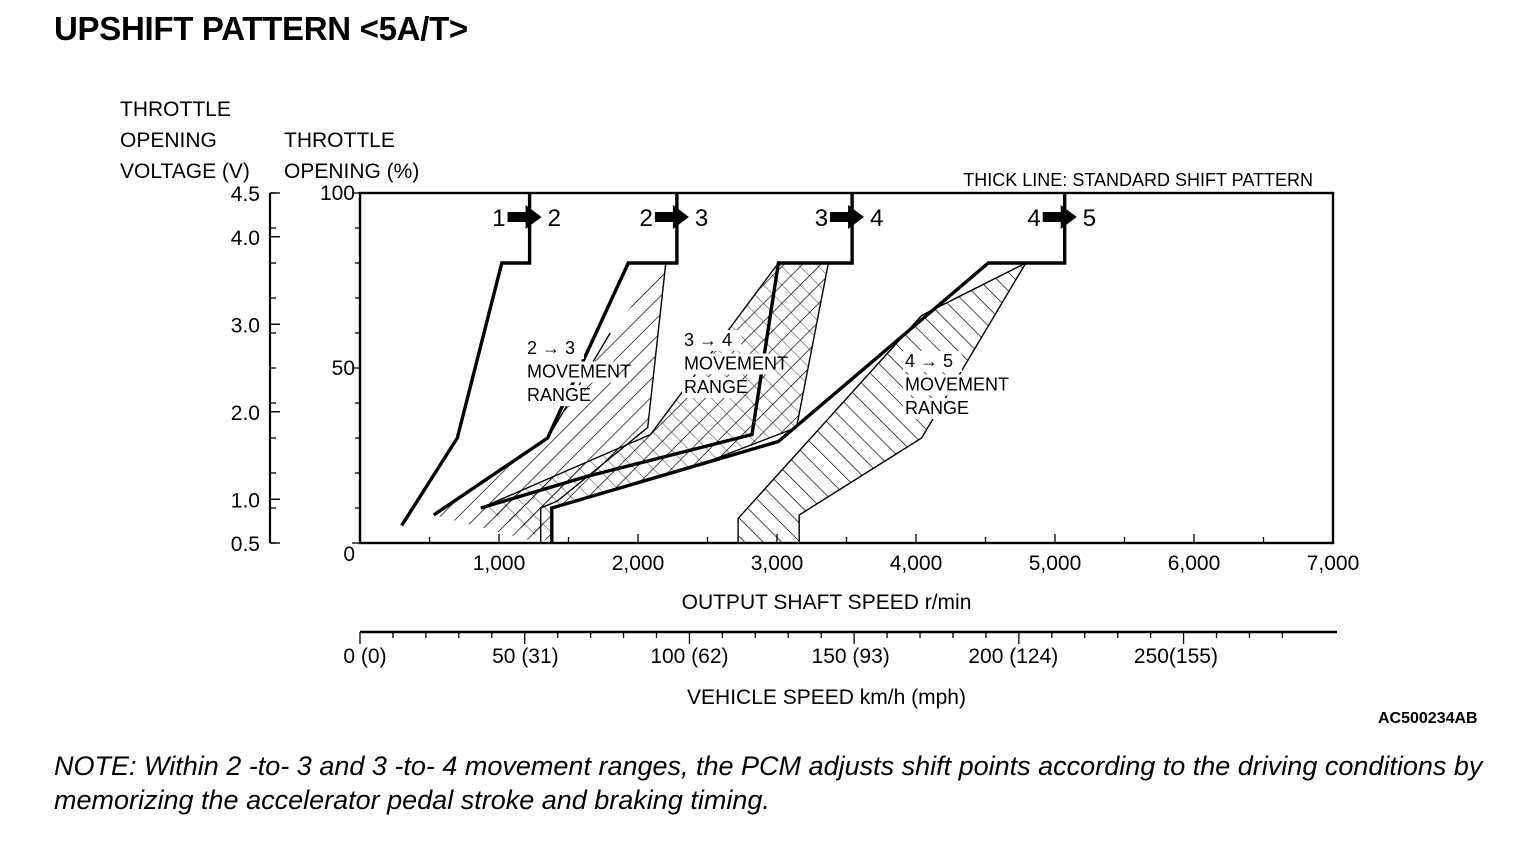 This screenshot has height=866, width=1536. I want to click on movement-range-crosshatch, so click(654, 403).